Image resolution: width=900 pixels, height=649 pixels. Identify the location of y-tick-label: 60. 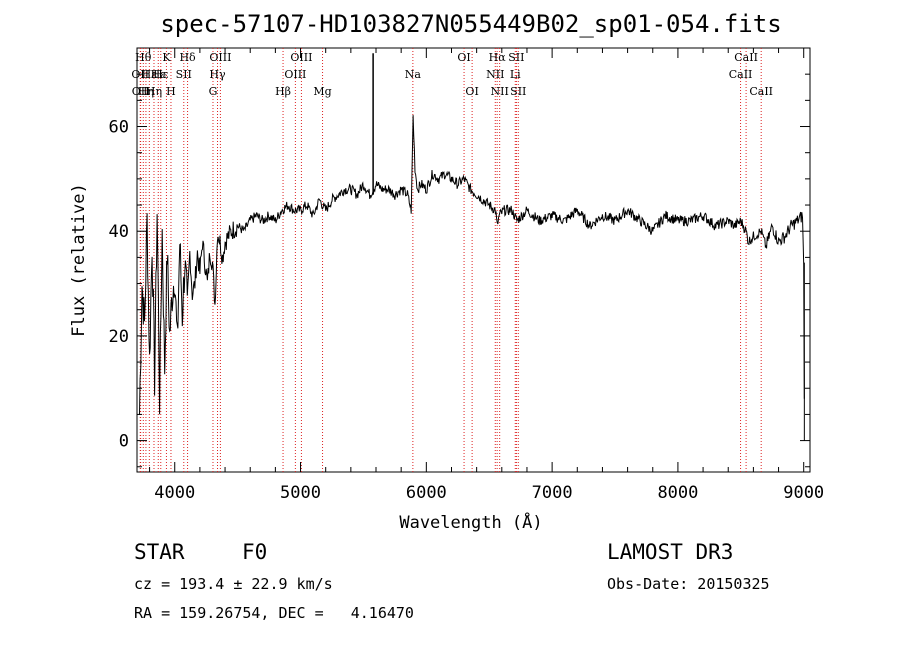
(119, 128).